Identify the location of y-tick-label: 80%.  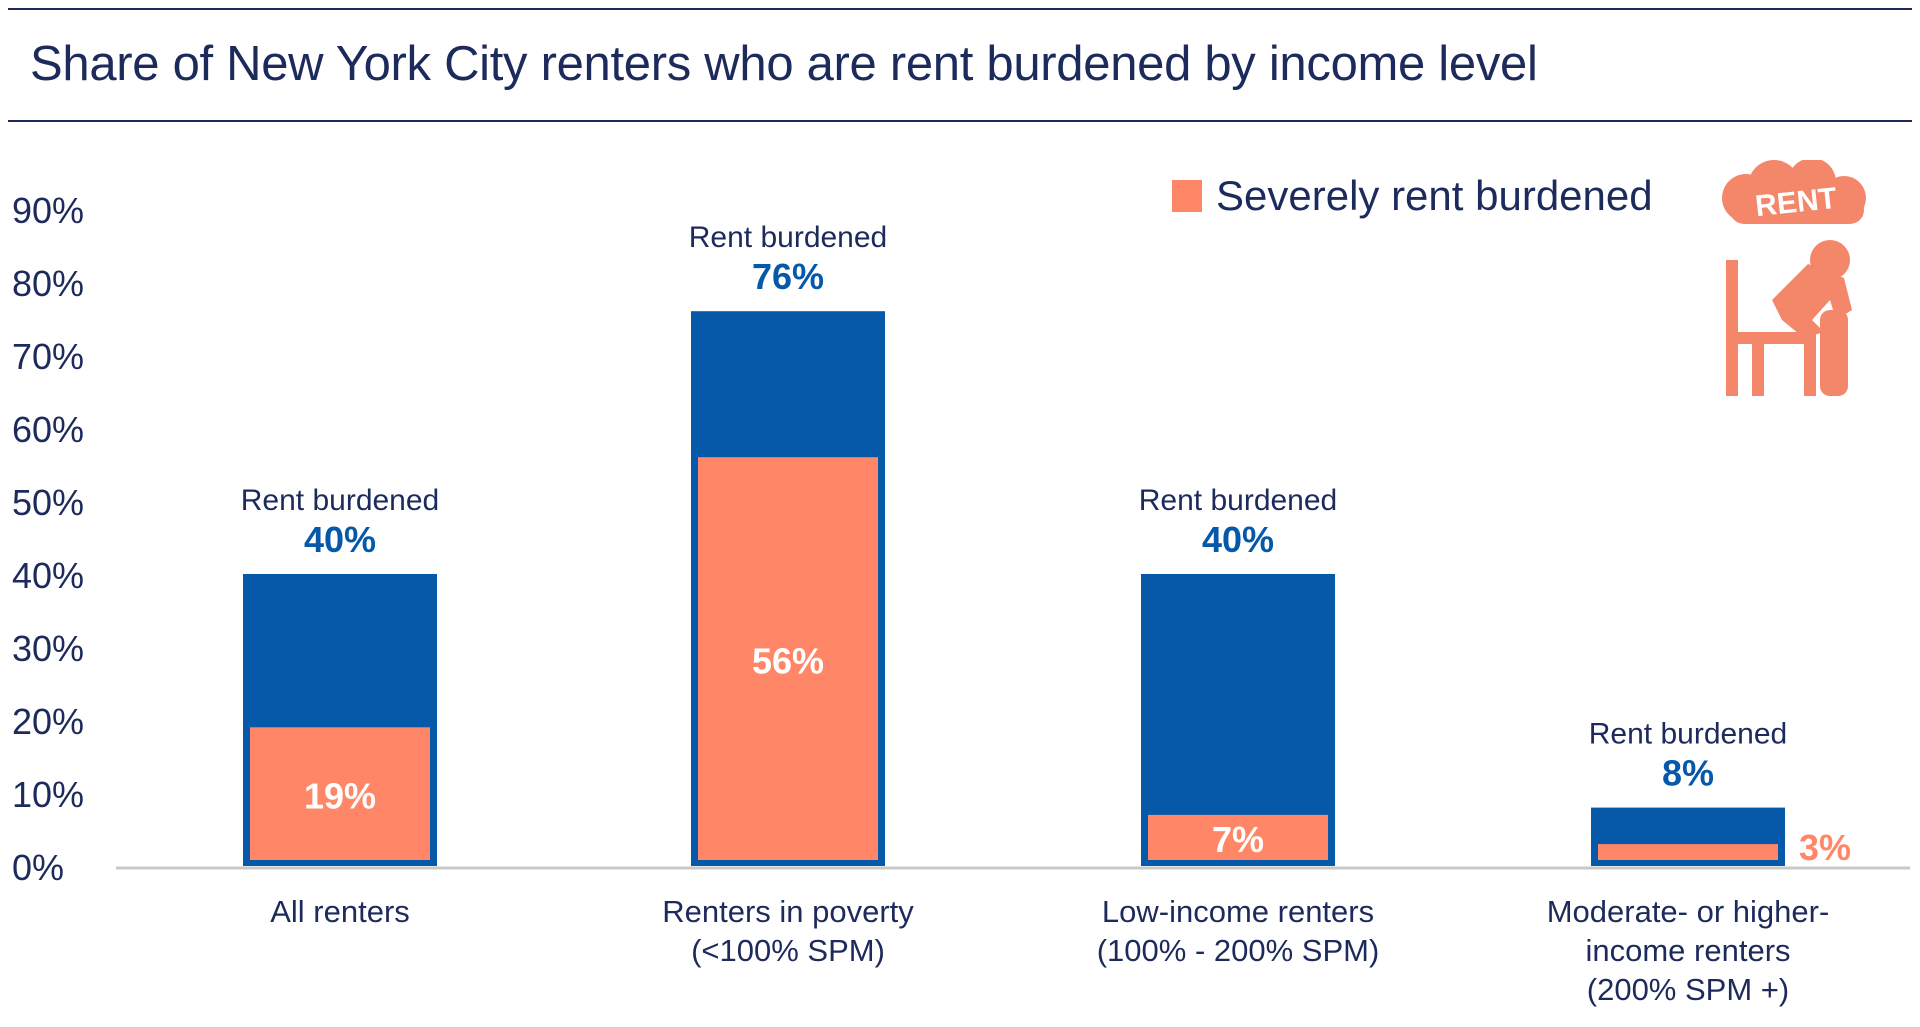
(48, 283).